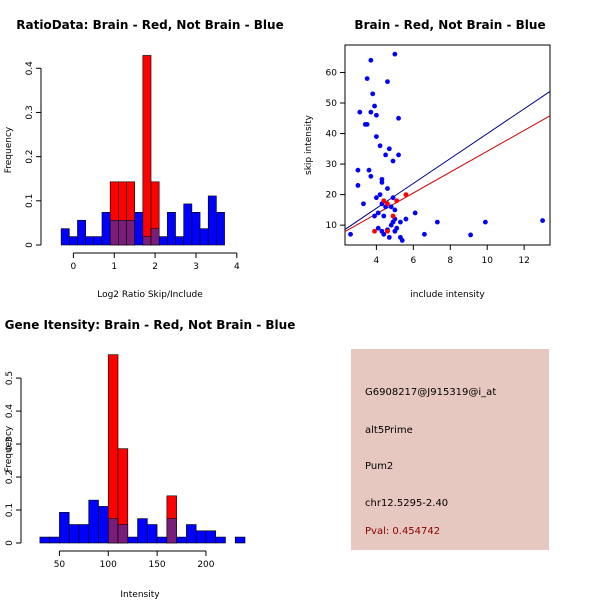  What do you see at coordinates (30, 68) in the screenshot?
I see `ratio-y-tick-label: 0.4` at bounding box center [30, 68].